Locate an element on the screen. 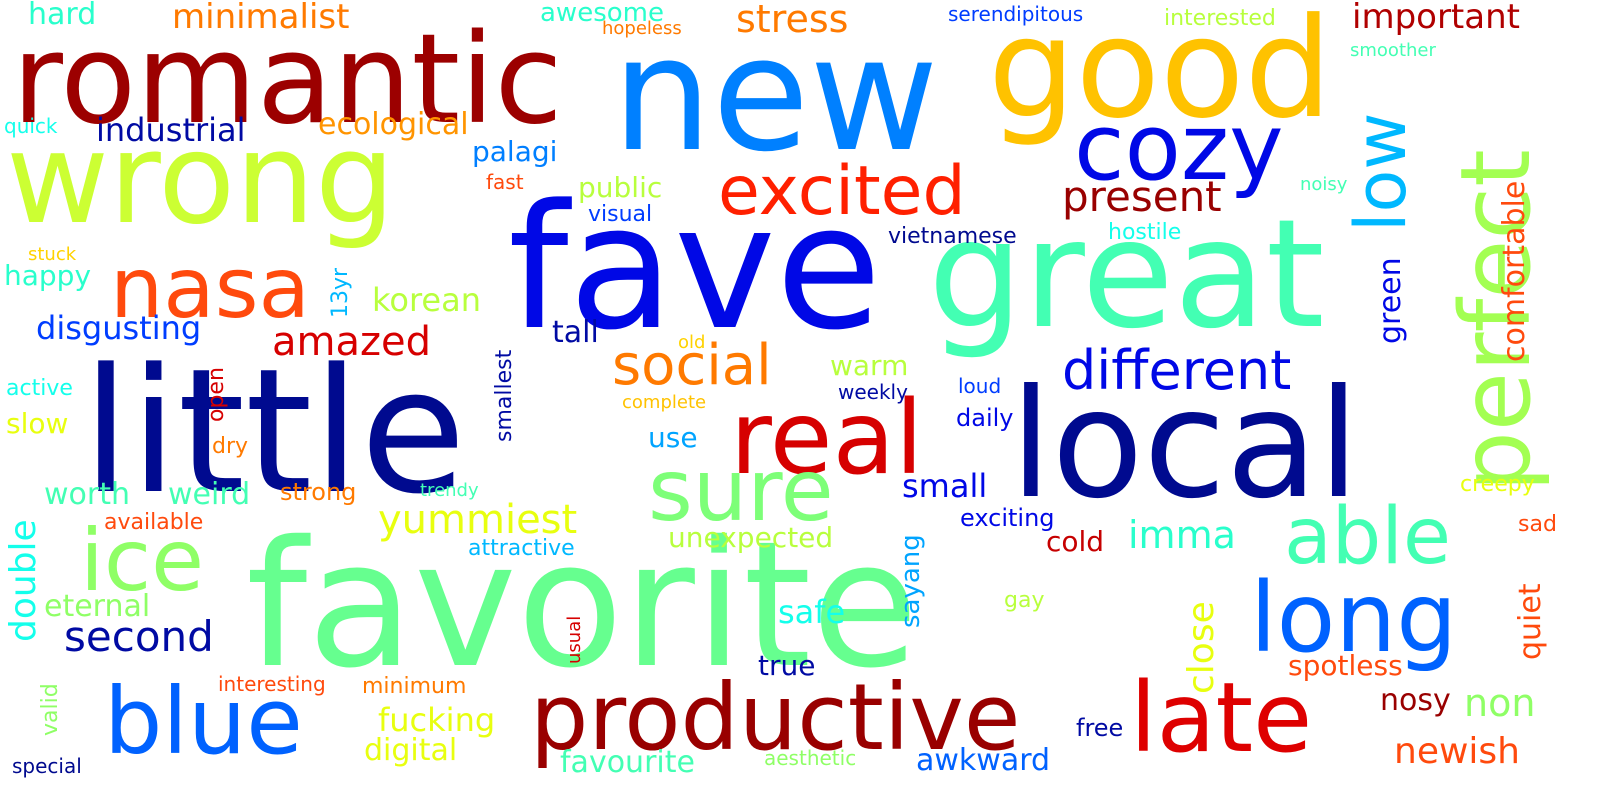 Image resolution: width=1600 pixels, height=800 pixels. word: different is located at coordinates (1177, 370).